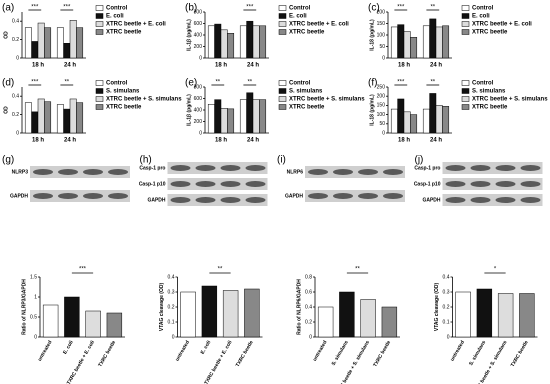  What do you see at coordinates (281, 160) in the screenshot?
I see `panel-label: (i)` at bounding box center [281, 160].